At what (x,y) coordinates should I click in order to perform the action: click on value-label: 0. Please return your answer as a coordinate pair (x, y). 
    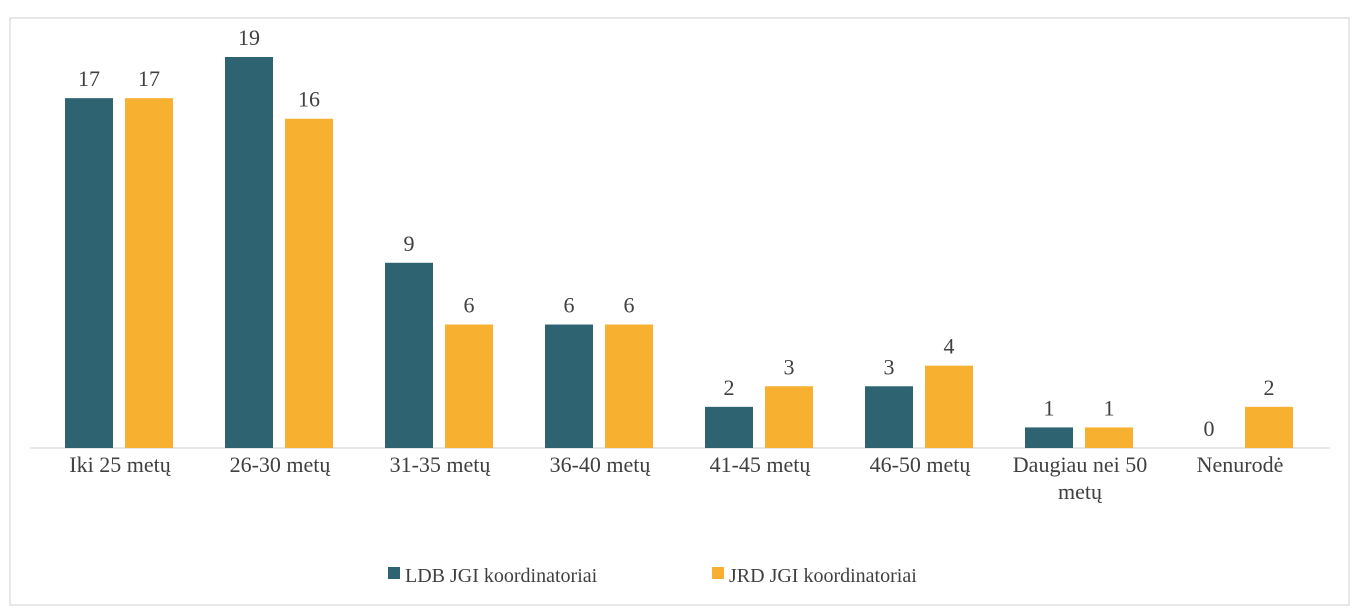
    Looking at the image, I should click on (1209, 428).